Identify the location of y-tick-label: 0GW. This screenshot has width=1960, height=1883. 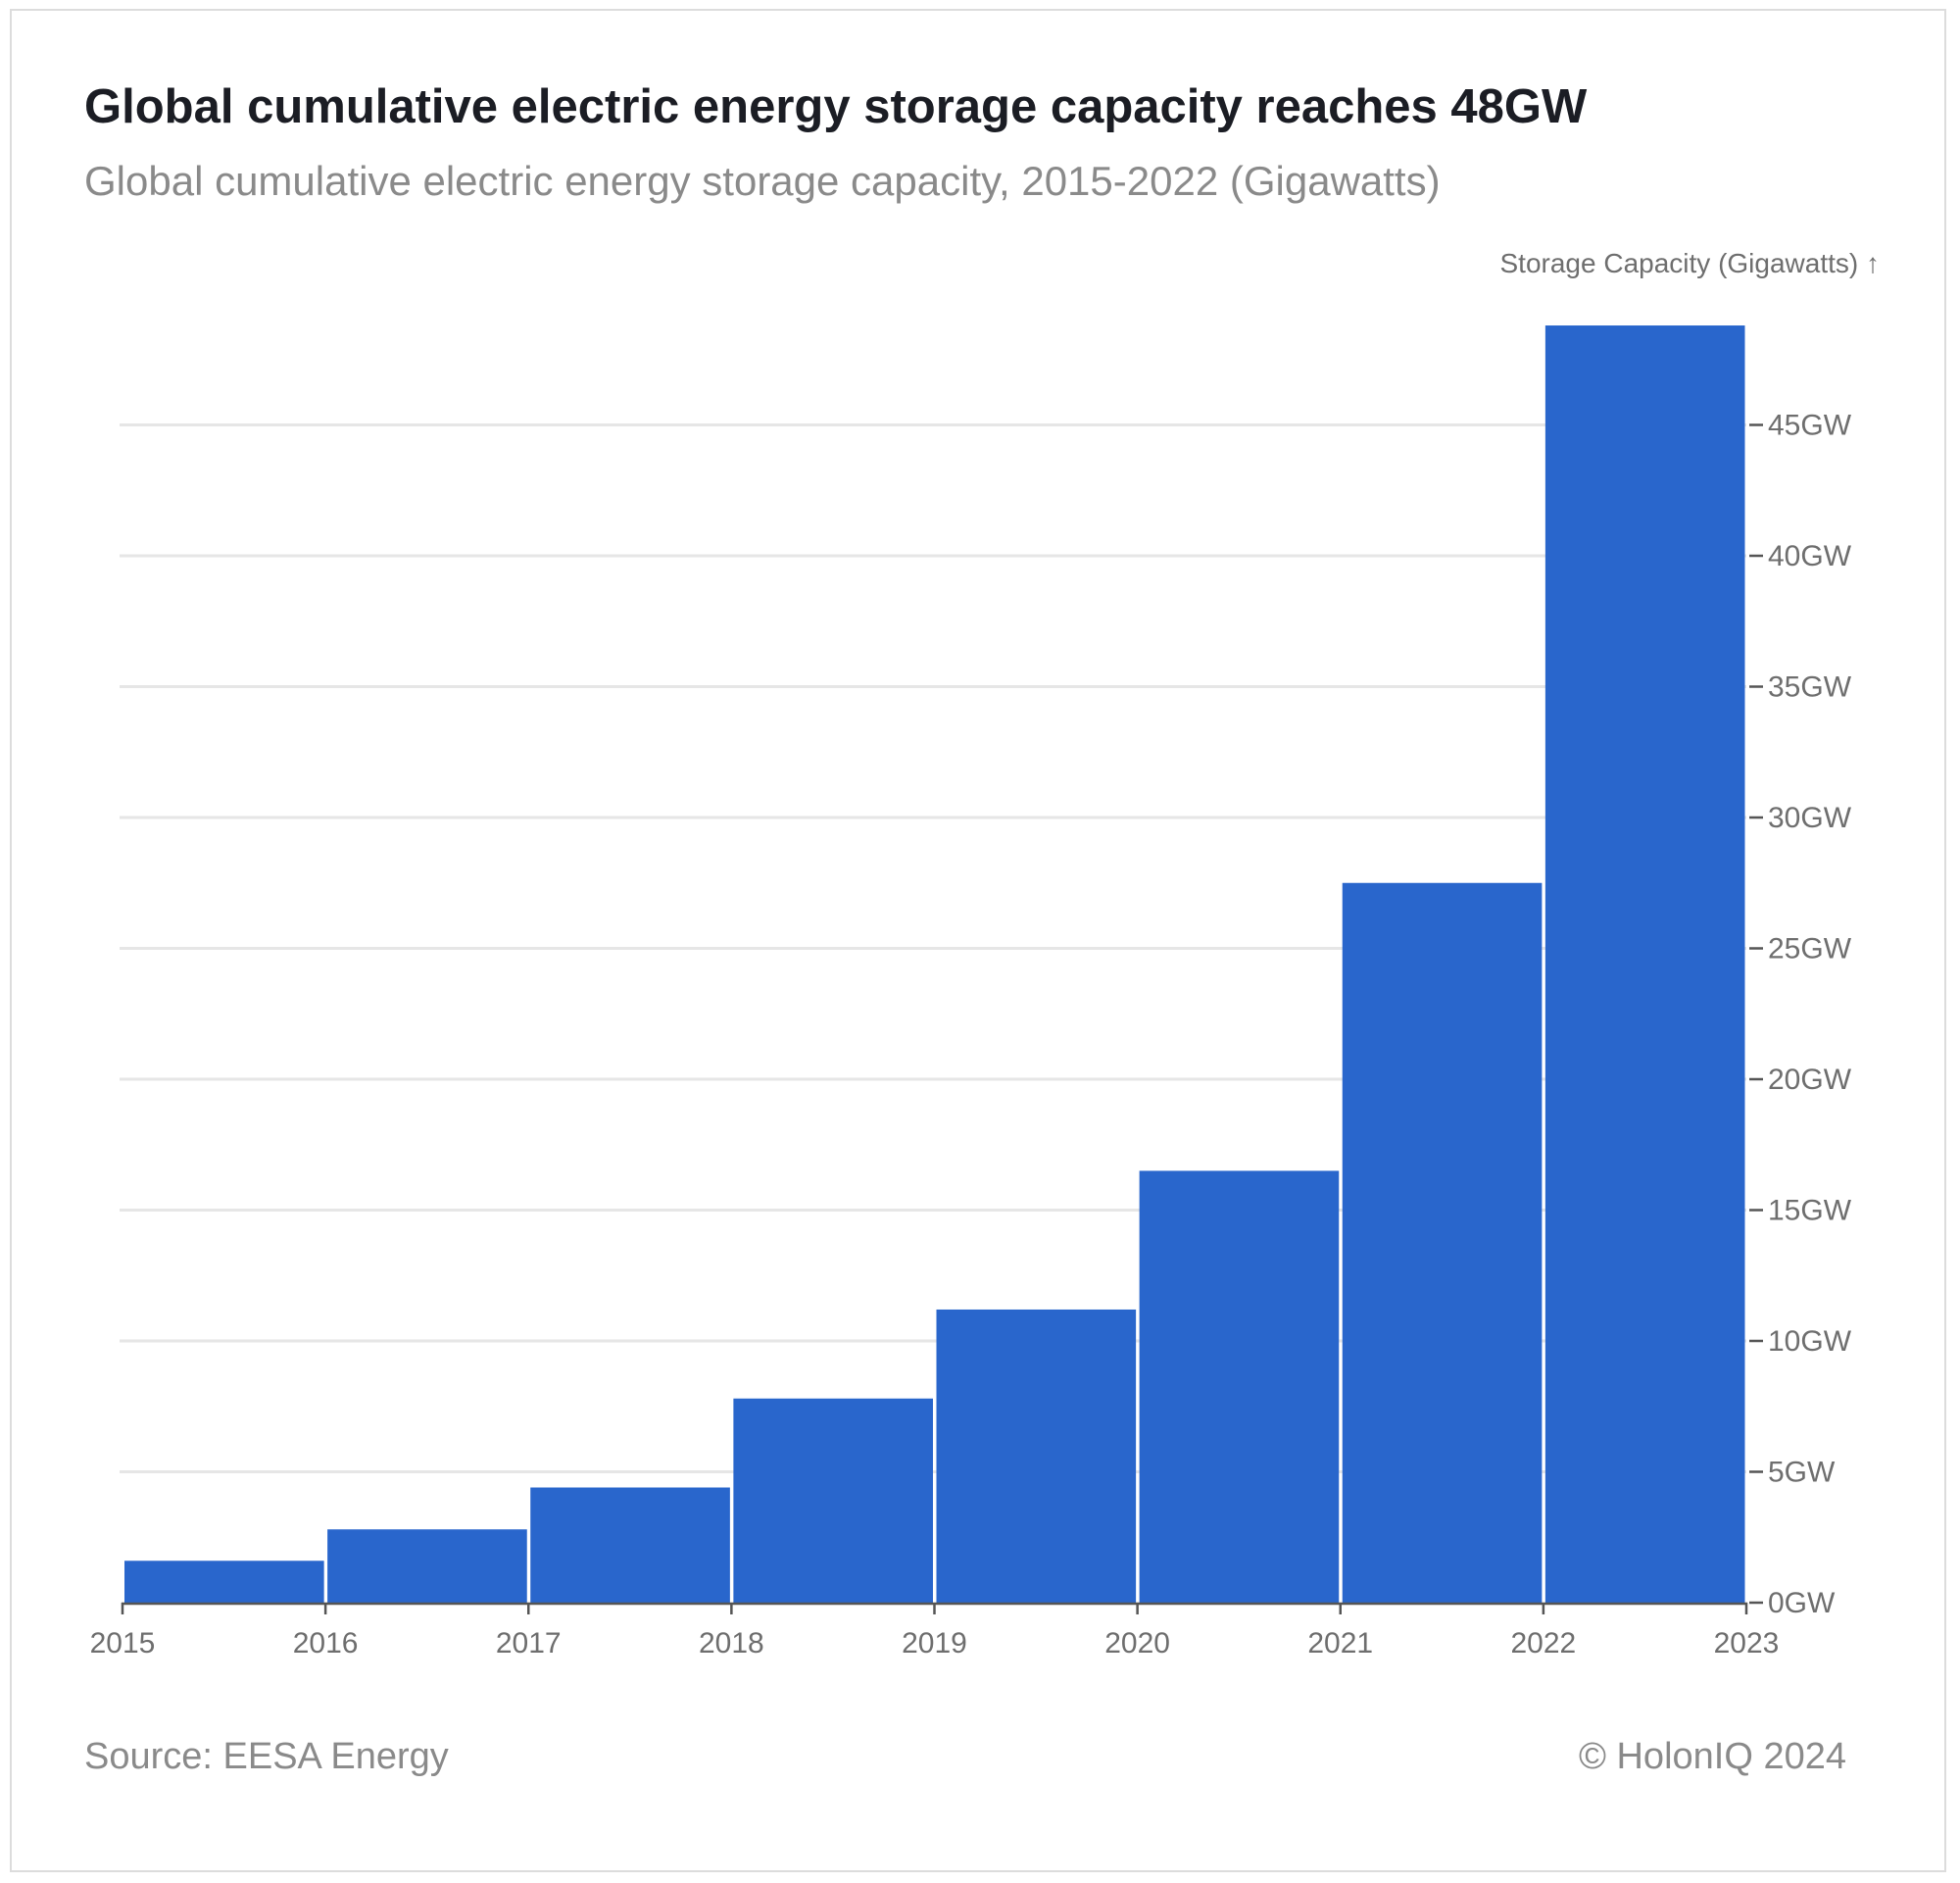
(1802, 1603).